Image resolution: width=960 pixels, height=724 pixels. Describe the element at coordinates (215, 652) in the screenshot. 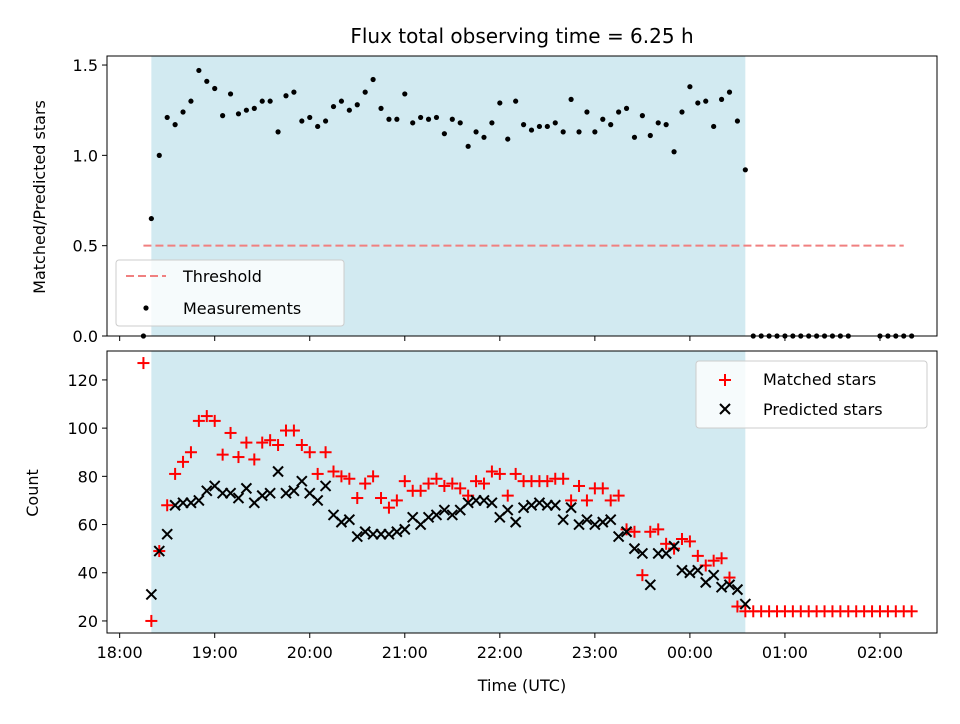

I see `x-tick-label: 19:00` at that location.